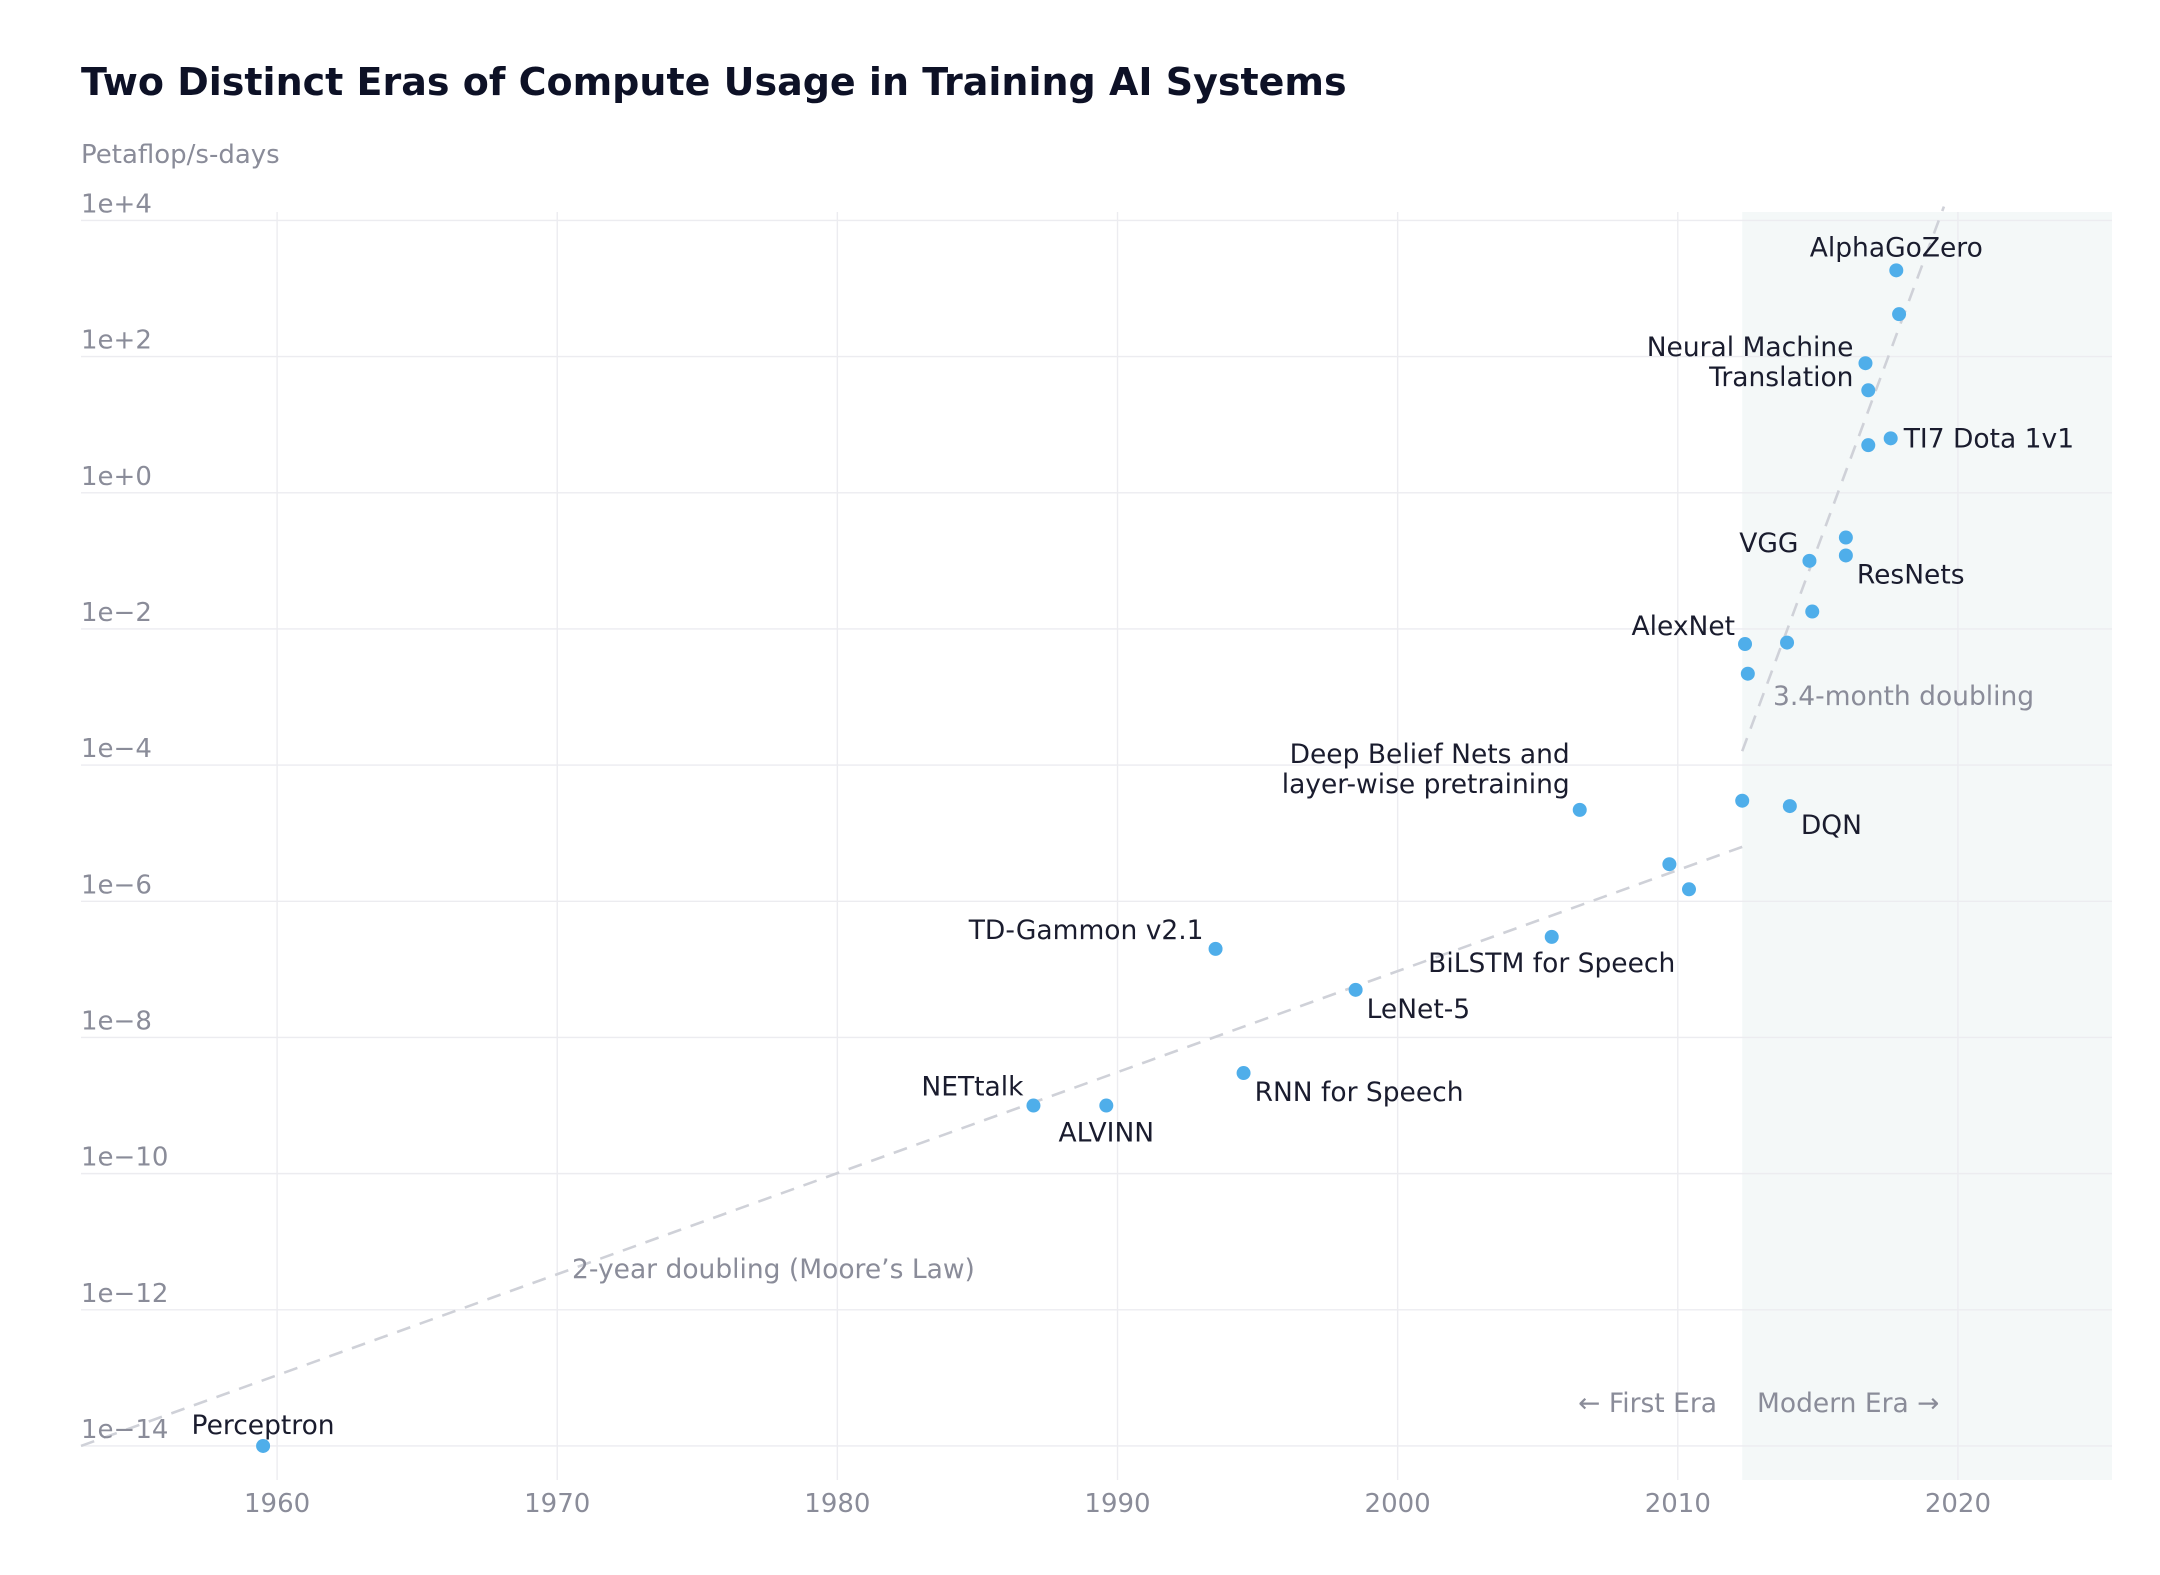 The height and width of the screenshot is (1575, 2160). Describe the element at coordinates (116, 613) in the screenshot. I see `y-tick-label: 1e−2` at that location.